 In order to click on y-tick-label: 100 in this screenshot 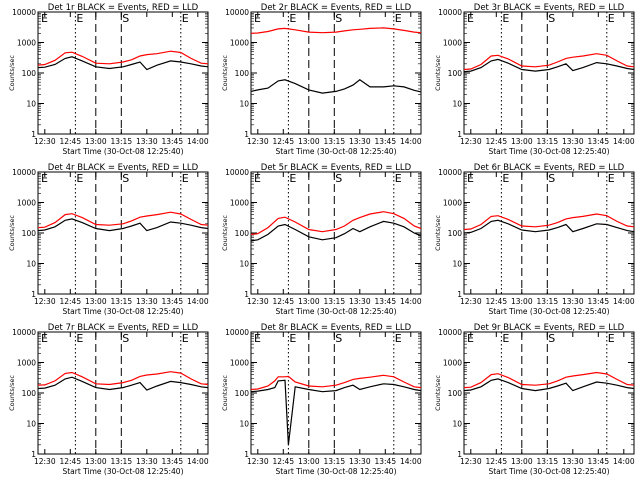, I will do `click(29, 73)`.